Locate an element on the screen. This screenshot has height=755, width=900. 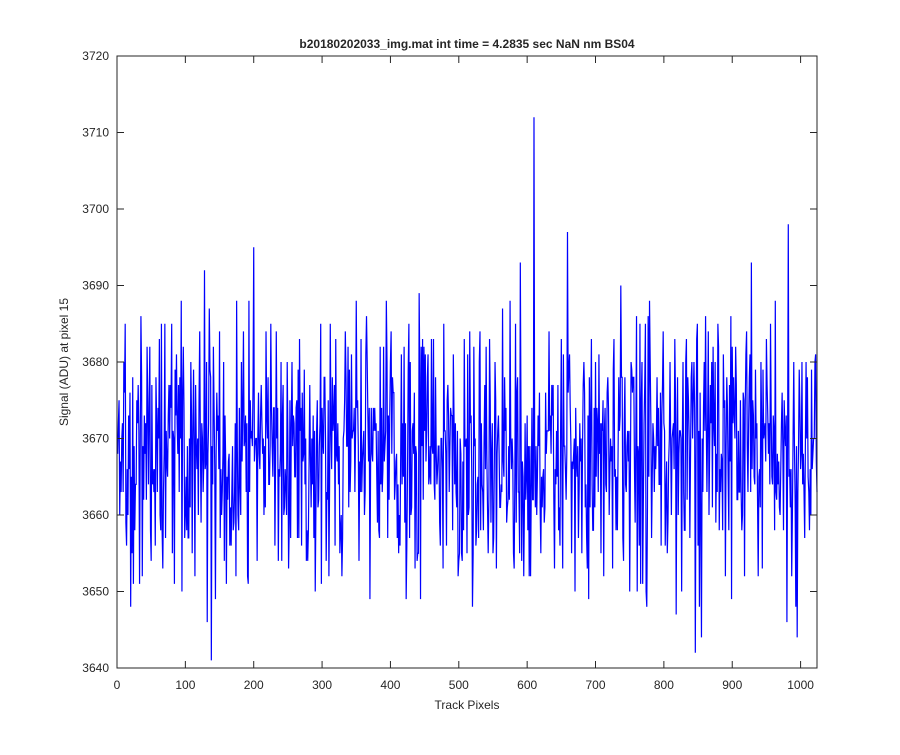
y-tick-label: 3710 is located at coordinates (95, 133).